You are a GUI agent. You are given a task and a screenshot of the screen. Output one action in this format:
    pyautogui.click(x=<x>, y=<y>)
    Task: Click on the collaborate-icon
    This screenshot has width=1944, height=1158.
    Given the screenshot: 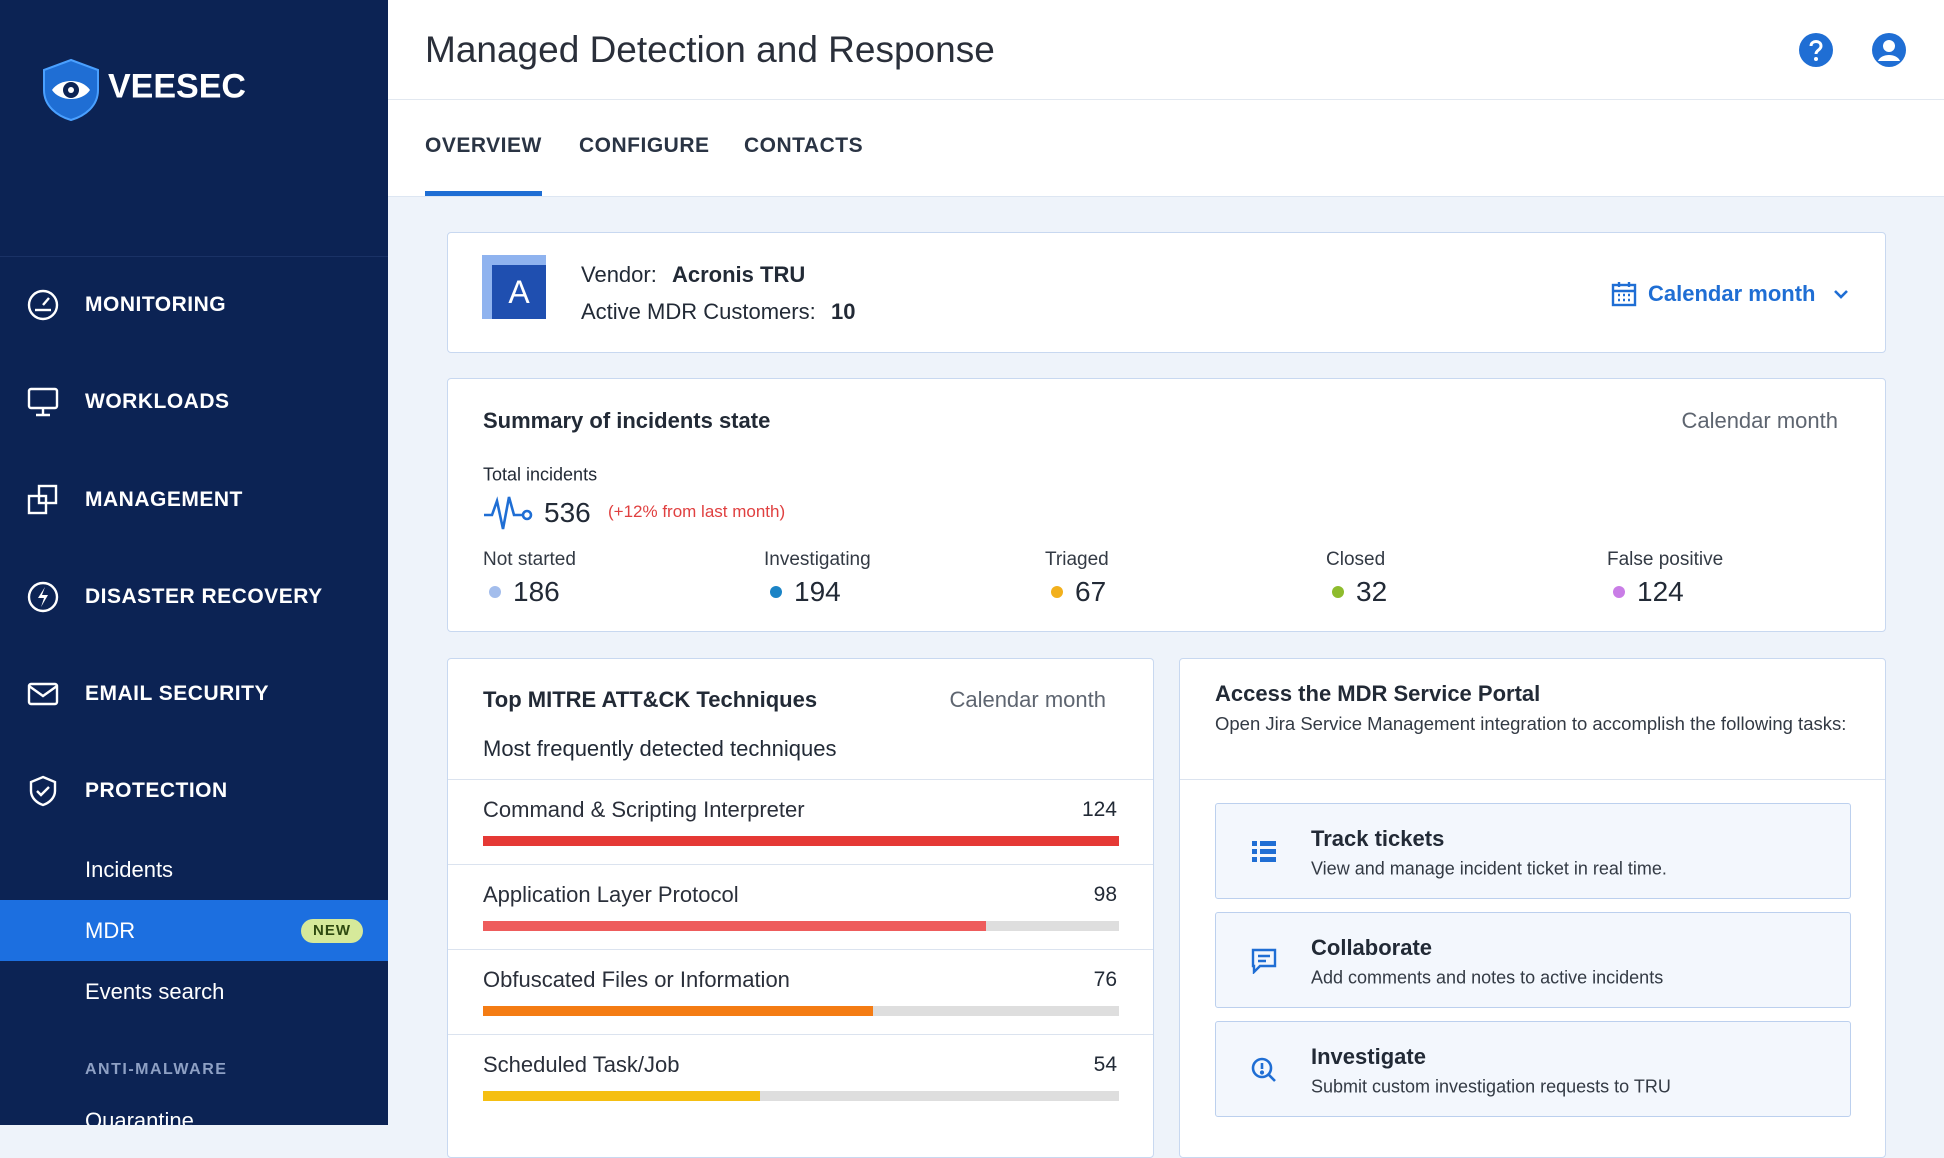 What is the action you would take?
    pyautogui.click(x=1264, y=961)
    